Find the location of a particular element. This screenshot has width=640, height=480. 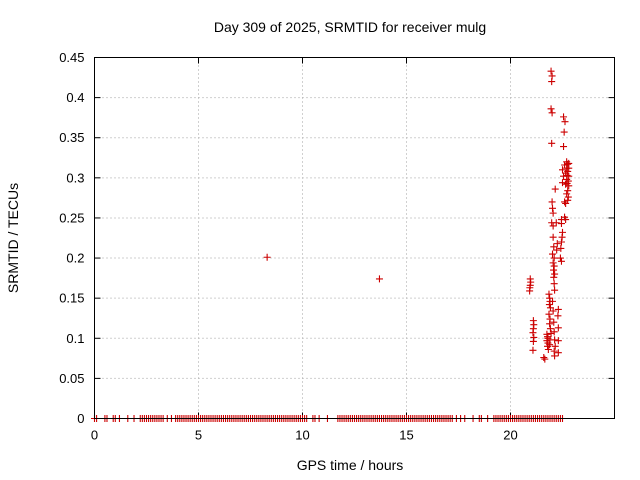

x-tick-label: 20 is located at coordinates (510, 435).